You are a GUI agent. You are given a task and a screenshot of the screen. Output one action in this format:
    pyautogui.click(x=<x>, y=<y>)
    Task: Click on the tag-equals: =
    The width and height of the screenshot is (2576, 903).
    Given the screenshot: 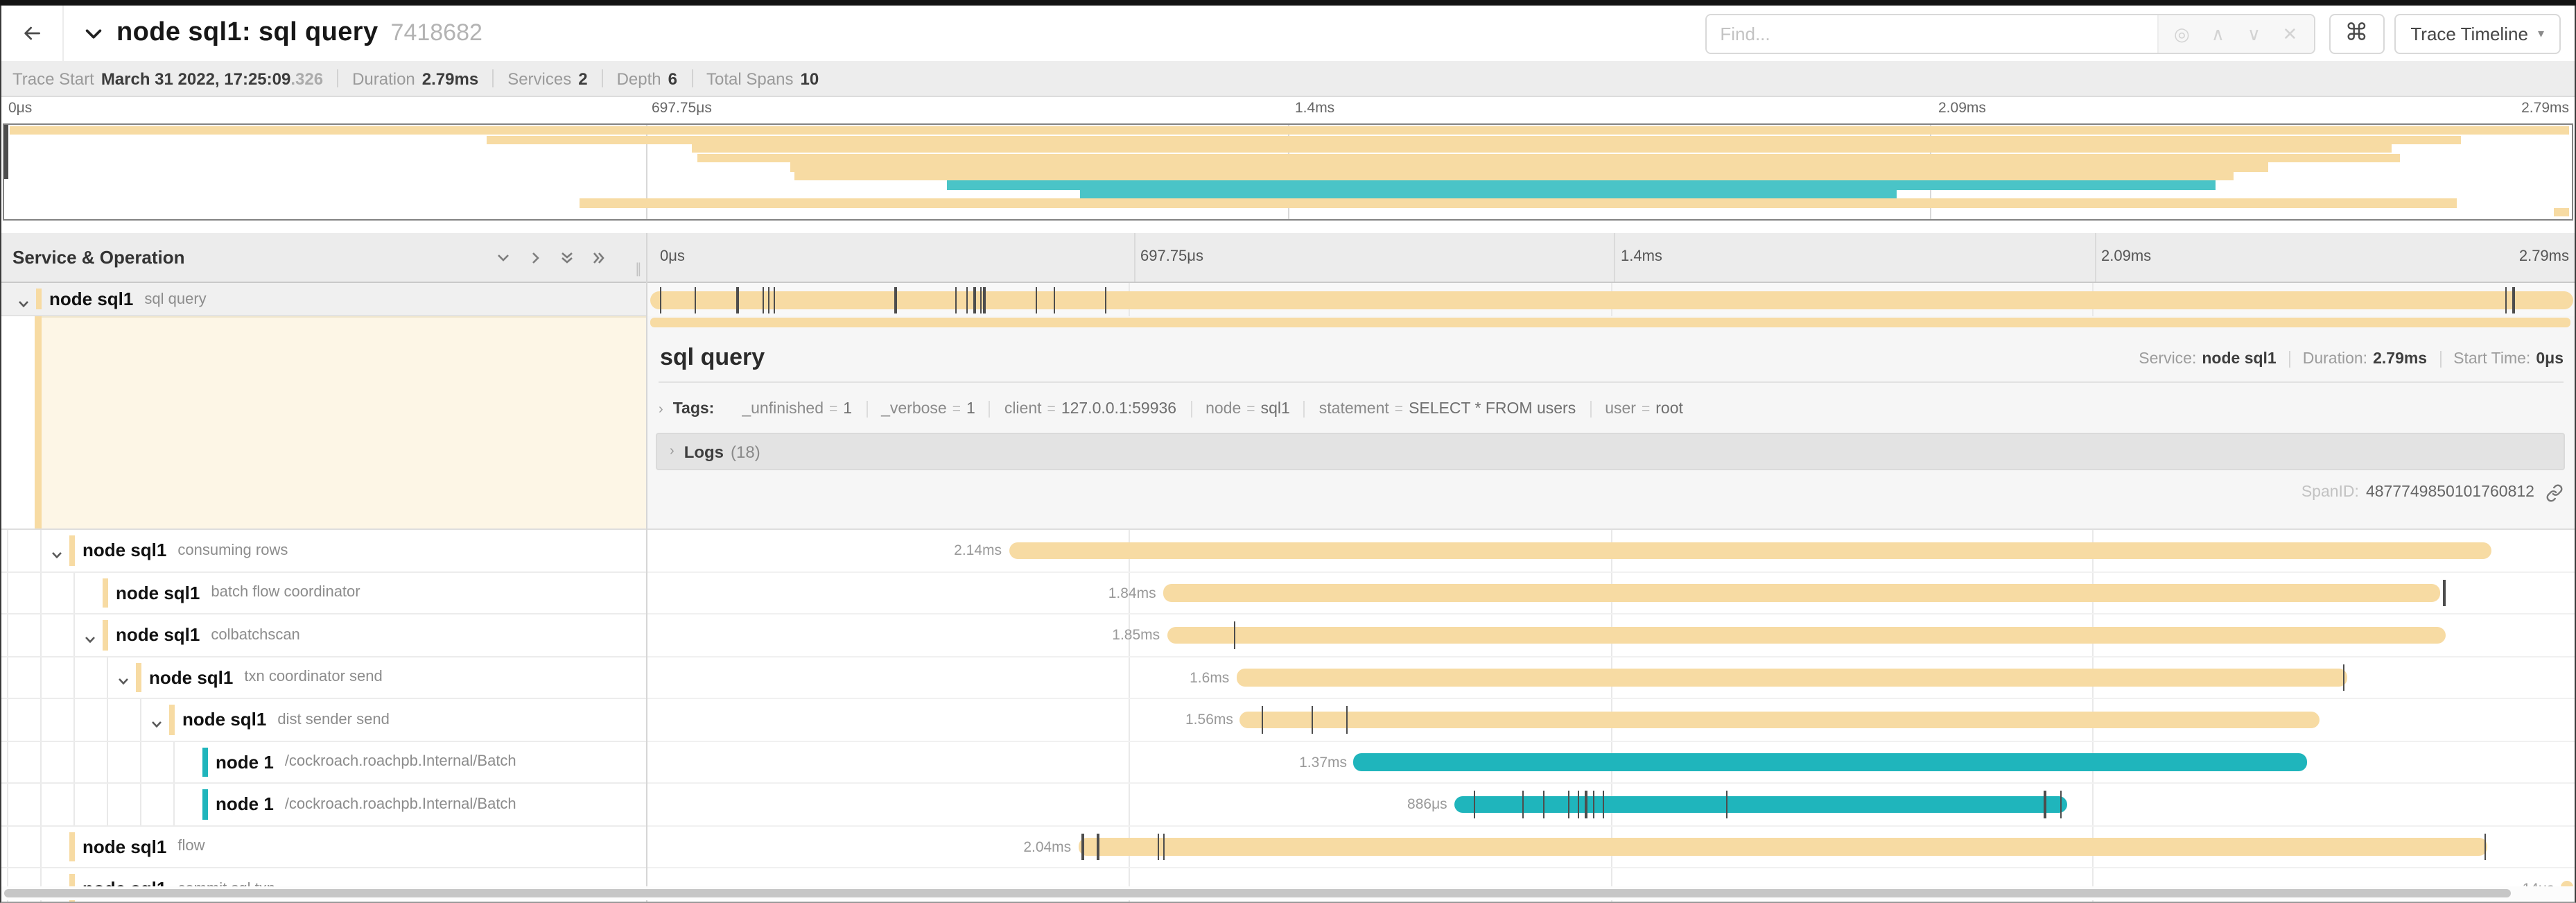 What is the action you would take?
    pyautogui.click(x=1646, y=410)
    